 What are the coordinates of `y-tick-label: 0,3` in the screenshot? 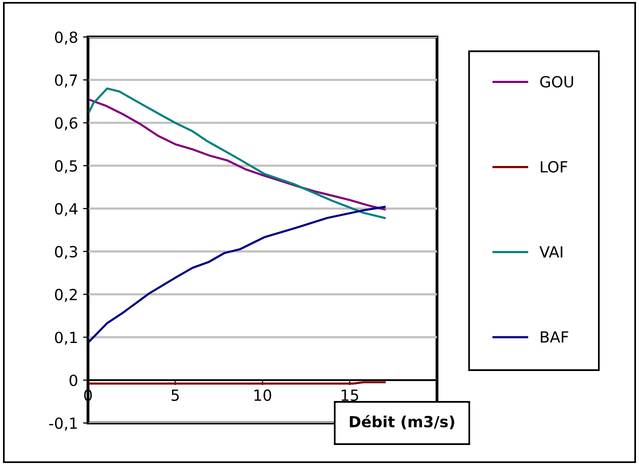 It's located at (66, 253).